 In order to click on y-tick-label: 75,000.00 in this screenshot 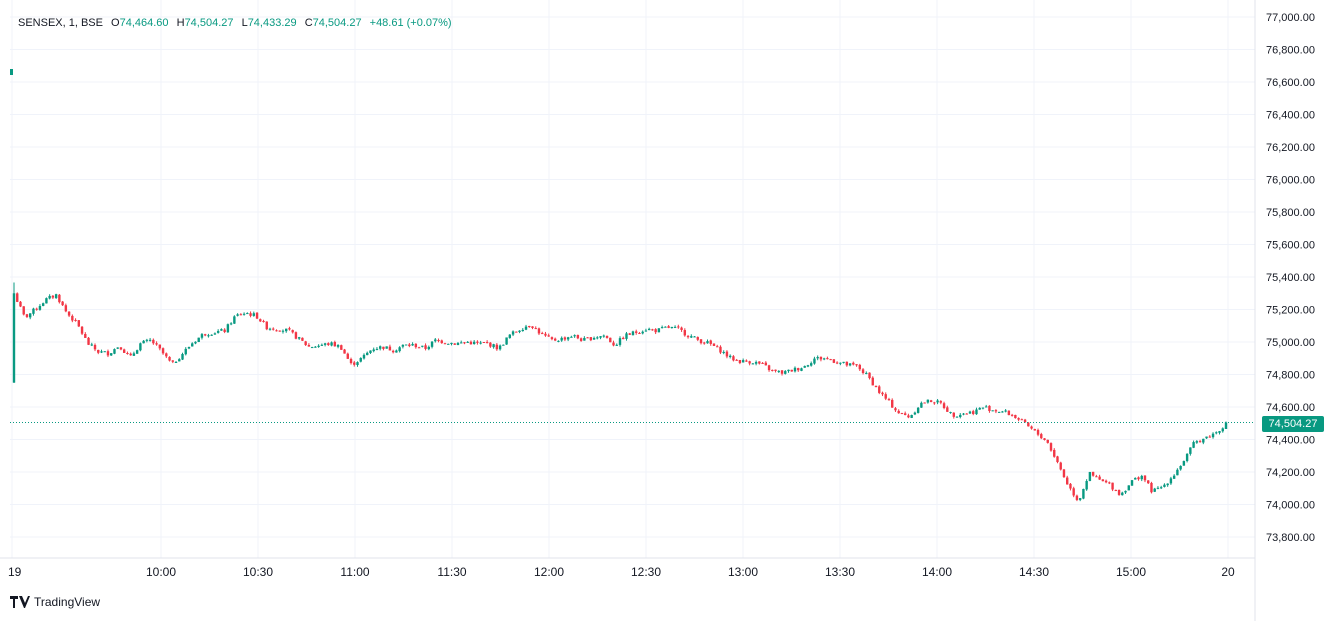, I will do `click(1290, 343)`.